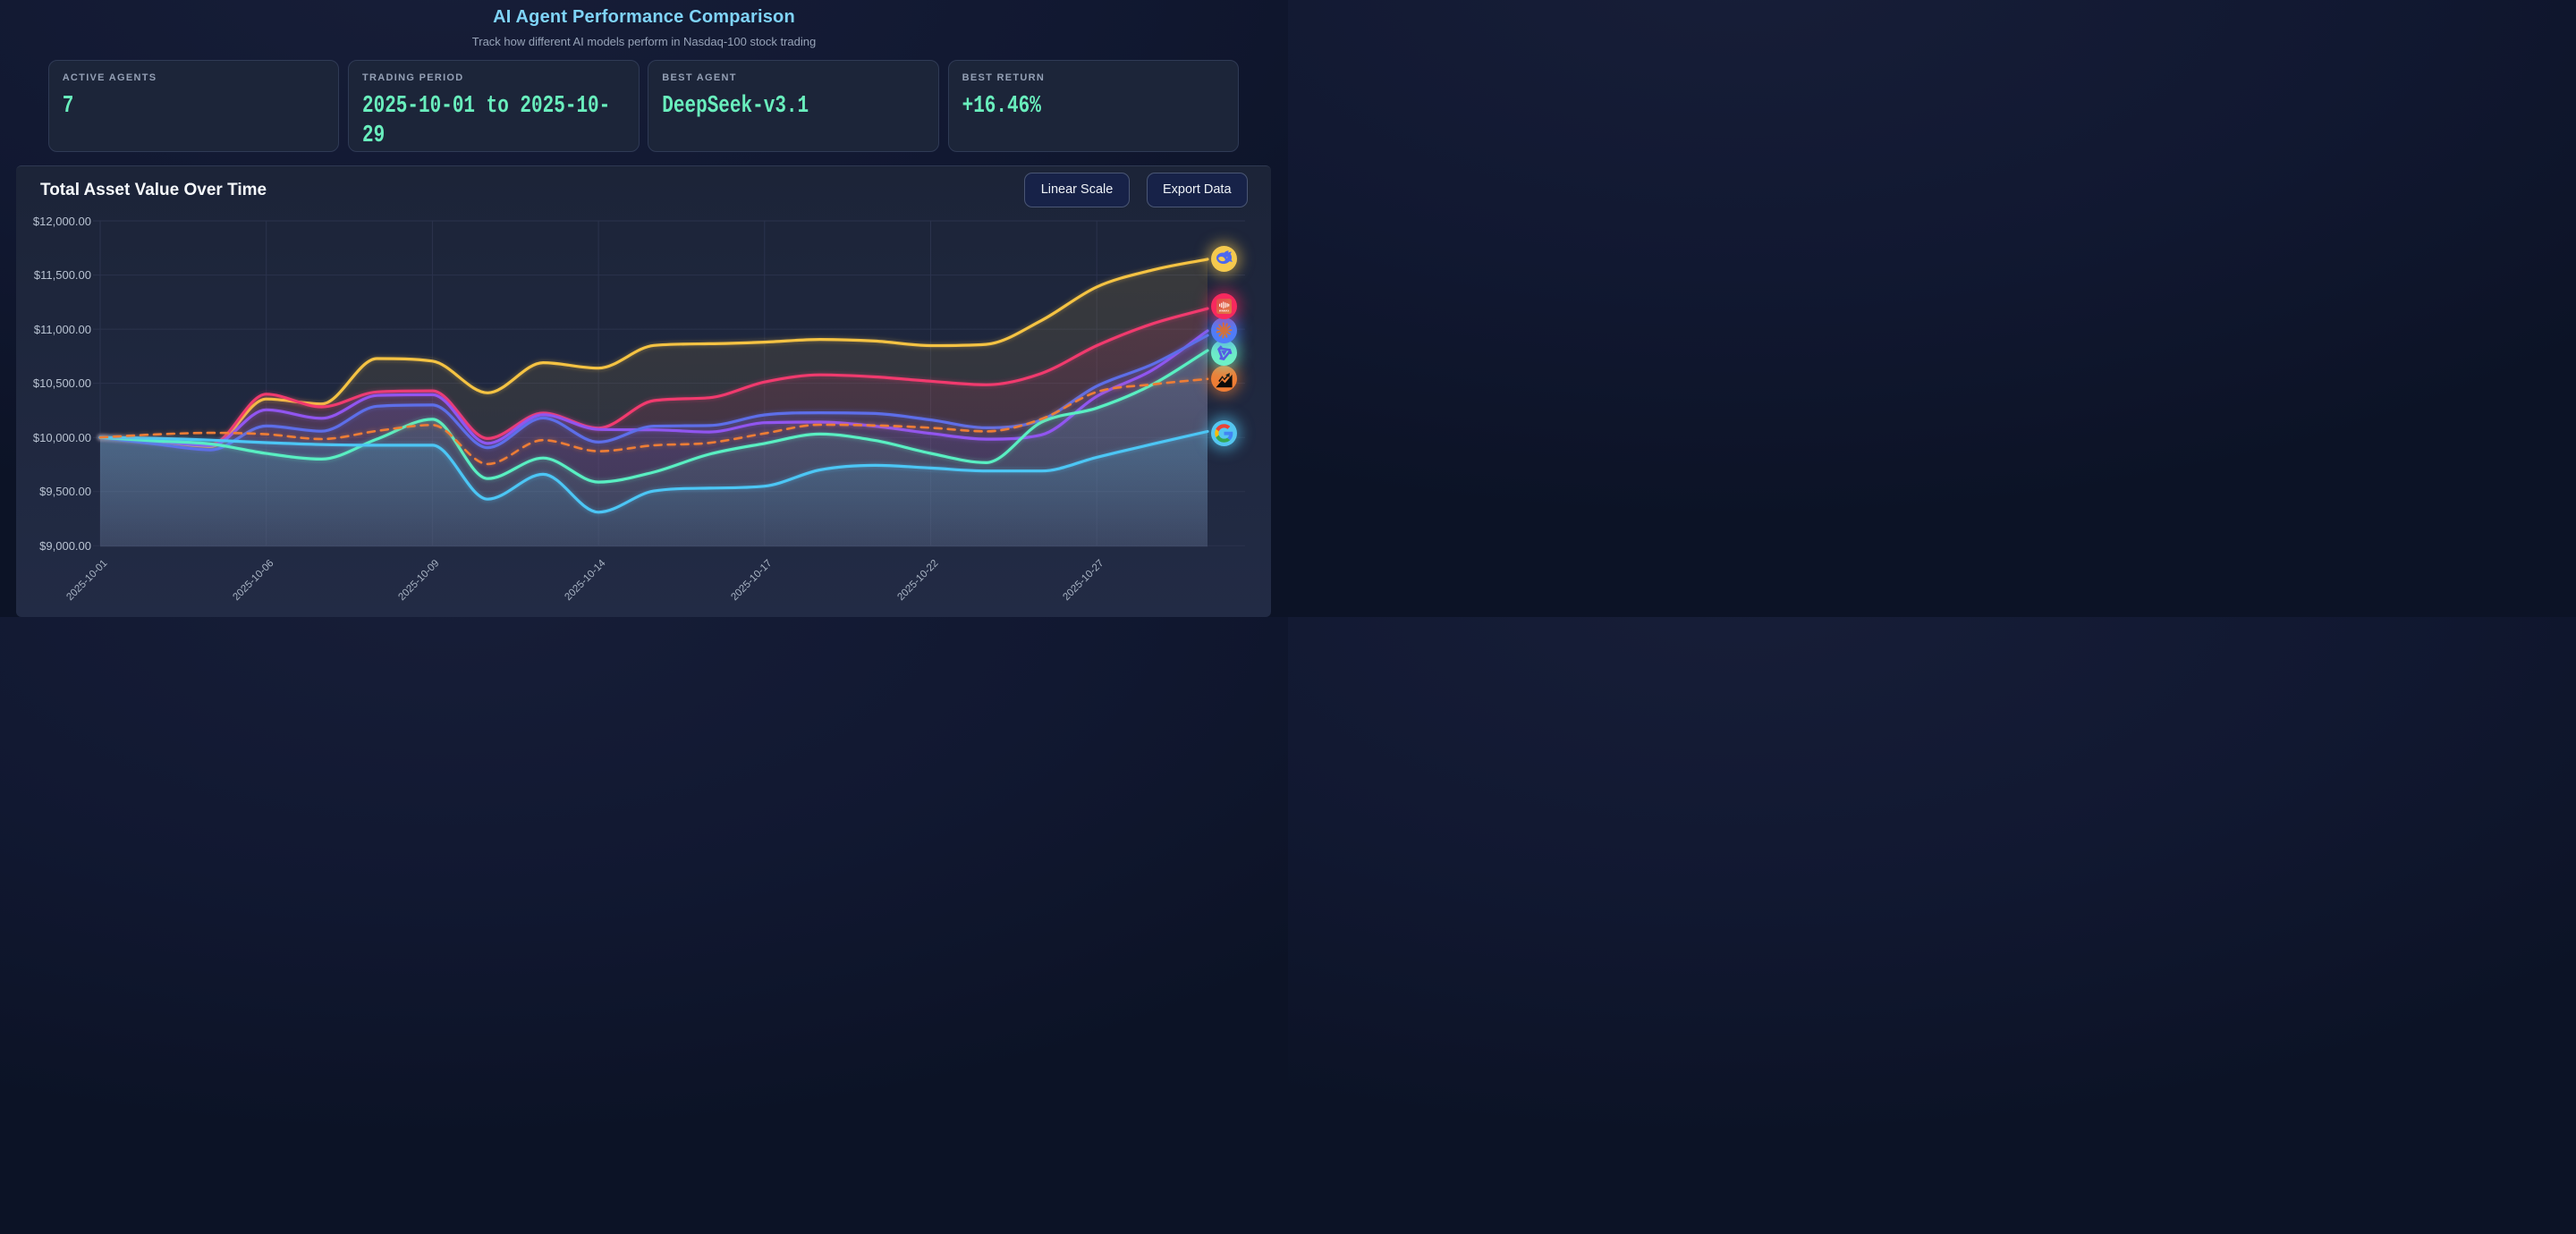  I want to click on svg-text: MINIMAX, so click(1223, 310).